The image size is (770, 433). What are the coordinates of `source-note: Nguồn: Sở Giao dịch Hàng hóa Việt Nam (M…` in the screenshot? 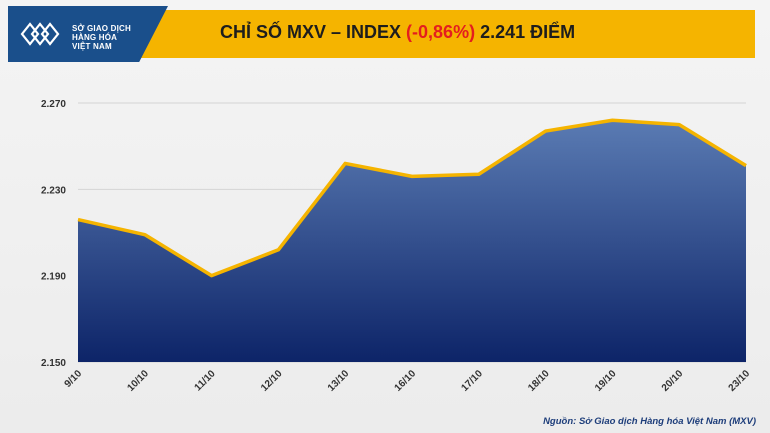 It's located at (649, 421).